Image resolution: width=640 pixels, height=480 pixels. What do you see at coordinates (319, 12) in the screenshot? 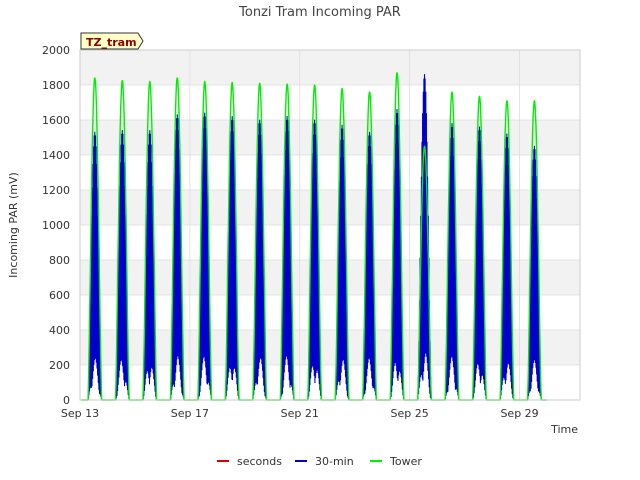
I see `chart-title: Tonzi Tram Incoming PAR` at bounding box center [319, 12].